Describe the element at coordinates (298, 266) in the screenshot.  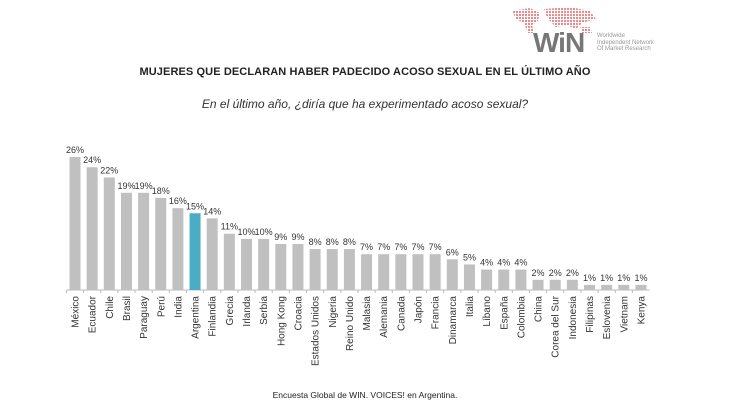
I see `bar-croacia` at that location.